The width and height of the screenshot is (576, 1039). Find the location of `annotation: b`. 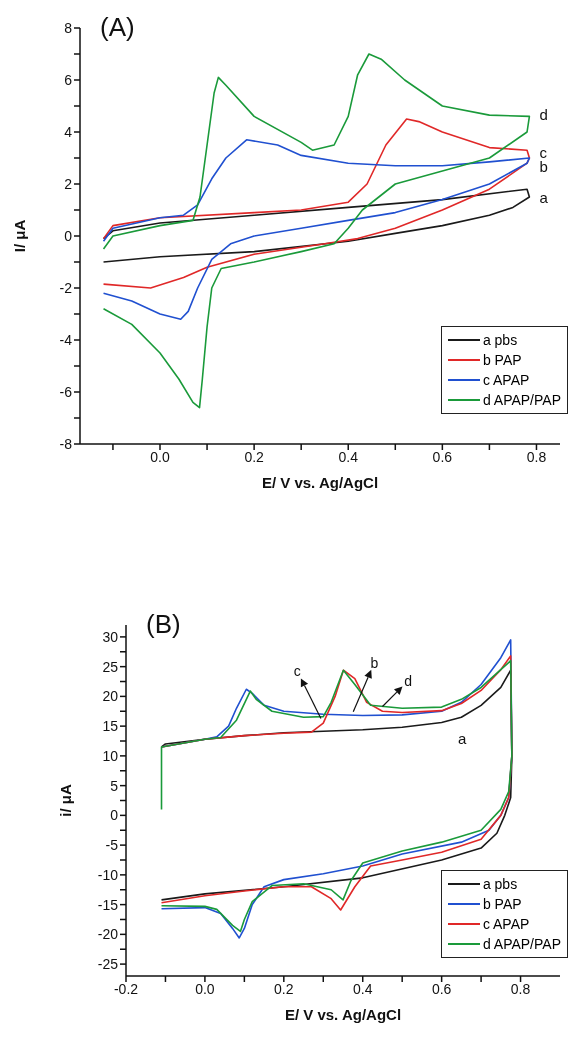

annotation: b is located at coordinates (374, 662).